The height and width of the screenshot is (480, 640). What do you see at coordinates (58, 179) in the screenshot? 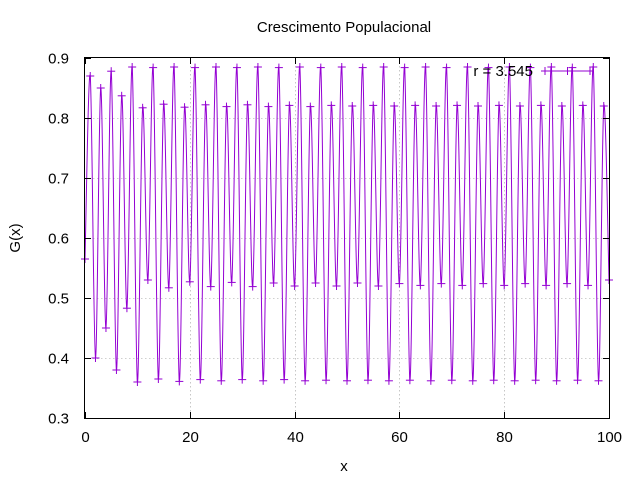
I see `y-tick-label: 0.7` at bounding box center [58, 179].